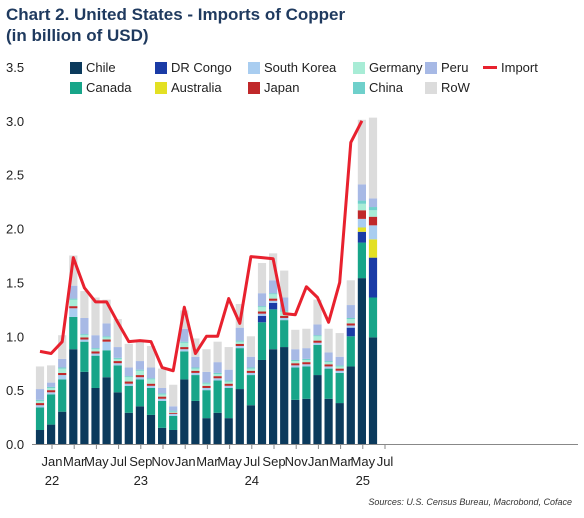  I want to click on y-tick-label: 2.0, so click(15, 229).